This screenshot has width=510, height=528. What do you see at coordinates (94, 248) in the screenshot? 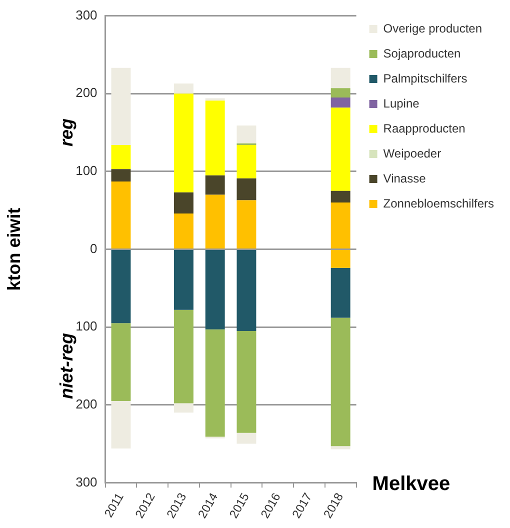
I see `y-tick-label: 0` at bounding box center [94, 248].